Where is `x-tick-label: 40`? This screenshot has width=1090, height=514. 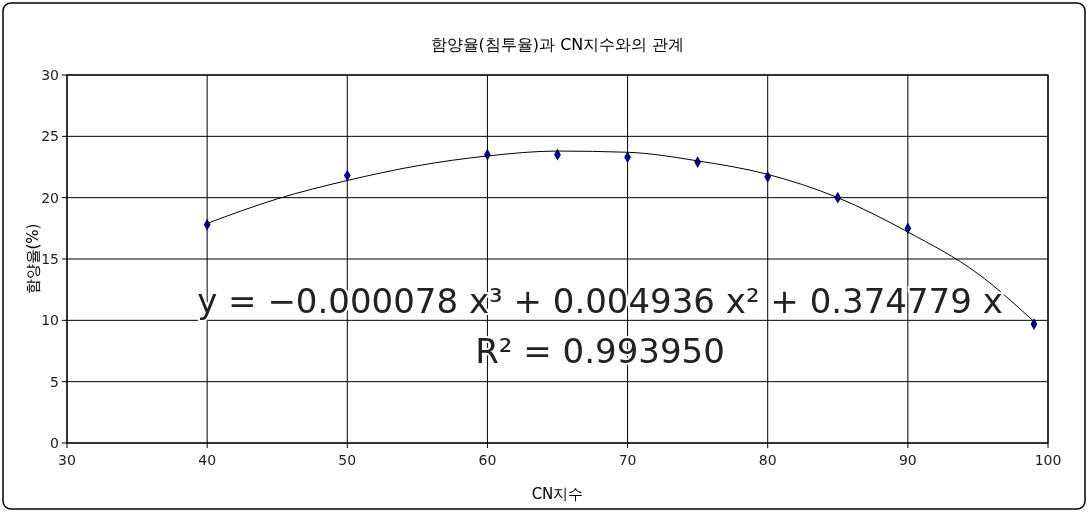 x-tick-label: 40 is located at coordinates (207, 460).